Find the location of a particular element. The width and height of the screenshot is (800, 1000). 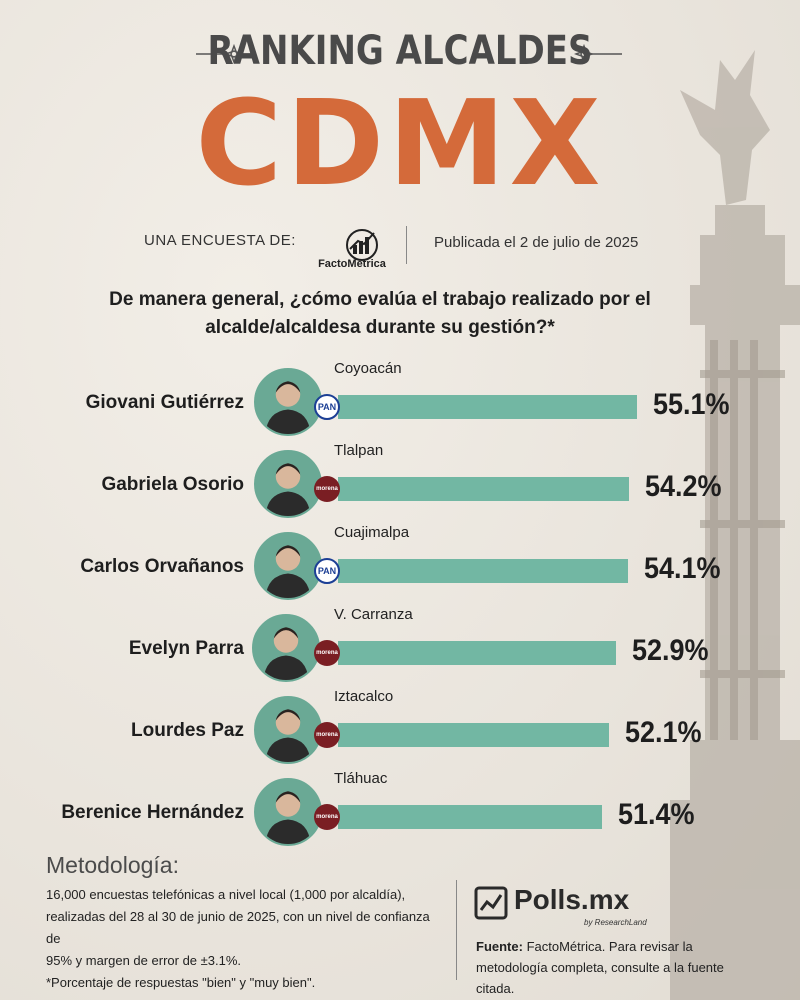

sparkle-decoration-left is located at coordinates (220, 54).